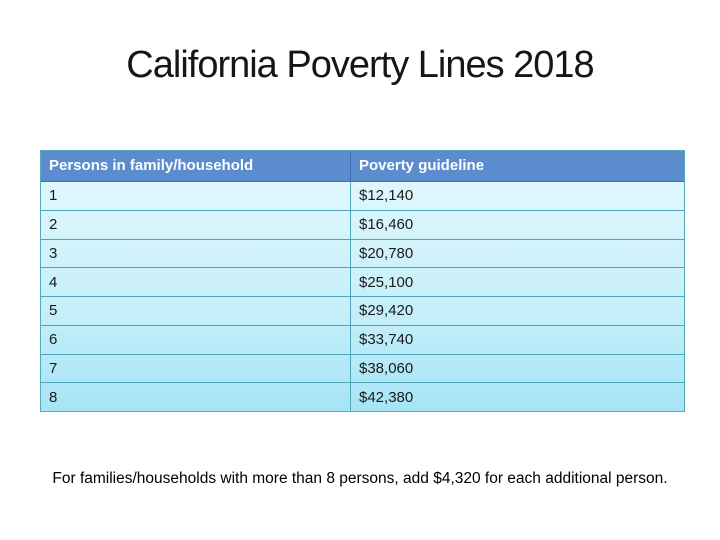 The width and height of the screenshot is (720, 540). I want to click on table-row: 2 $16,460, so click(362, 224).